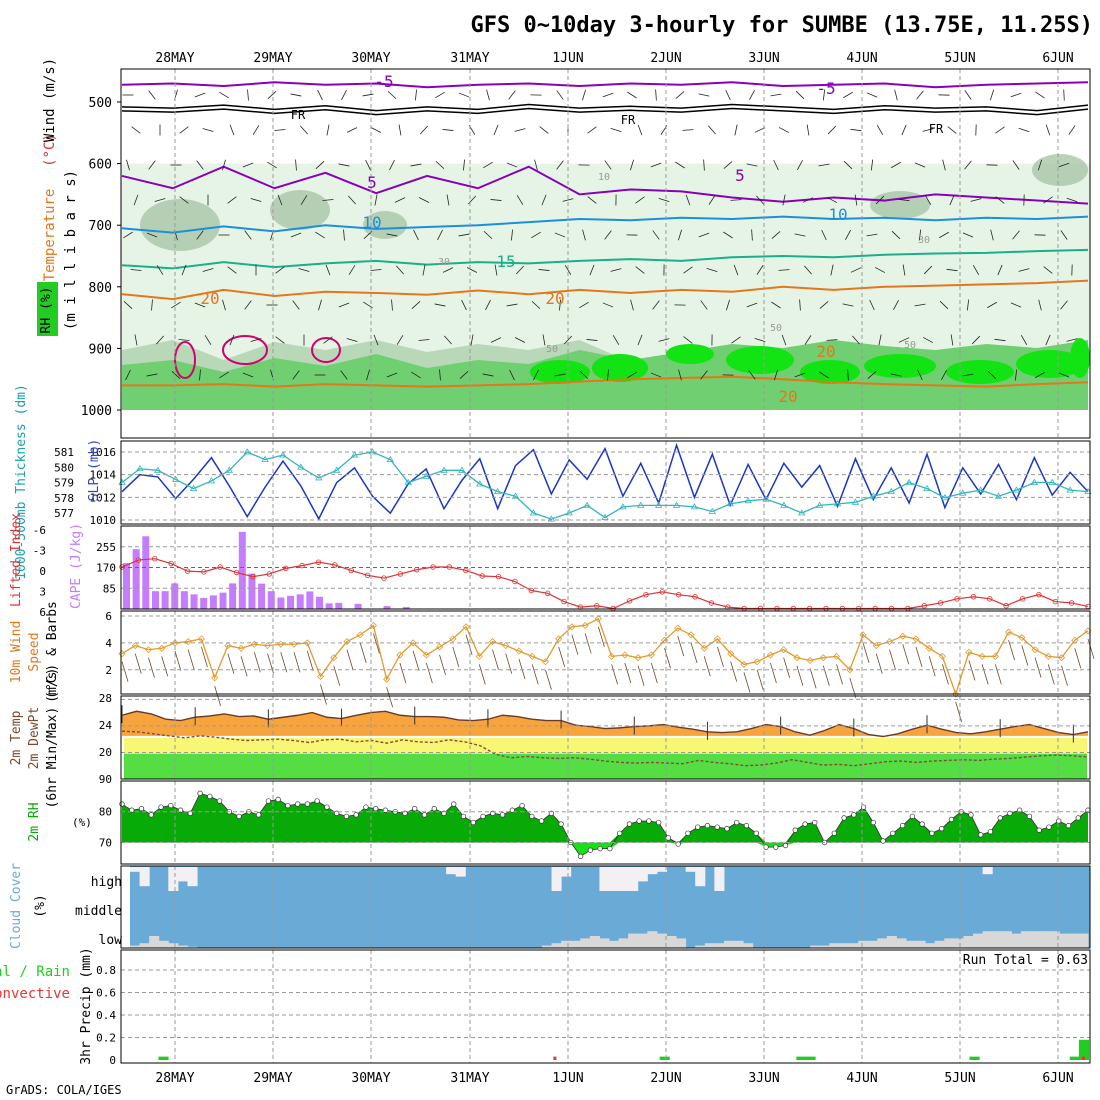 This screenshot has width=1100, height=1100. Describe the element at coordinates (180, 225) in the screenshot. I see `rh-blob-mid` at that location.